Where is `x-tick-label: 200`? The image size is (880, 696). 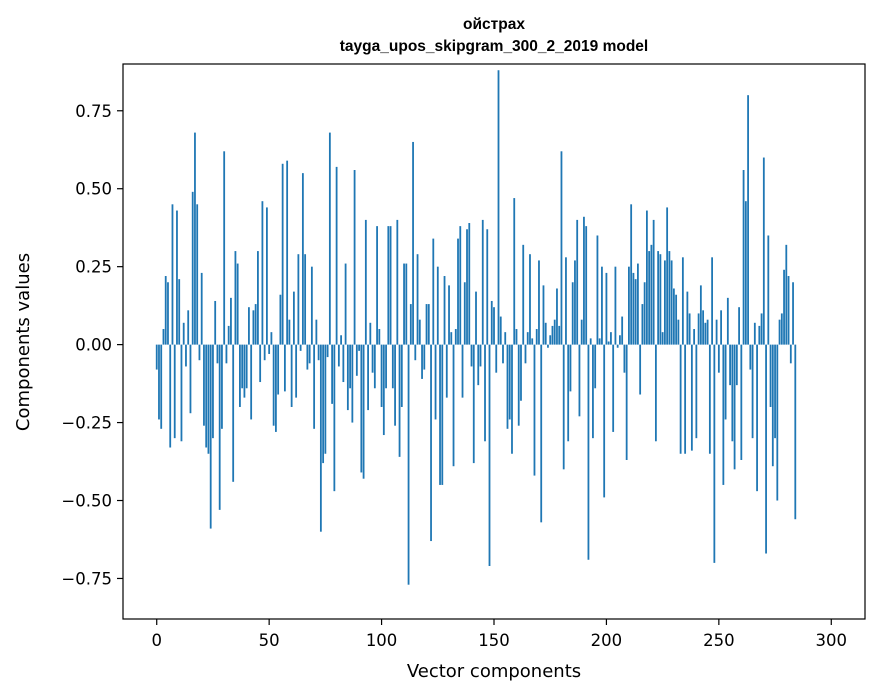 x-tick-label: 200 is located at coordinates (607, 640).